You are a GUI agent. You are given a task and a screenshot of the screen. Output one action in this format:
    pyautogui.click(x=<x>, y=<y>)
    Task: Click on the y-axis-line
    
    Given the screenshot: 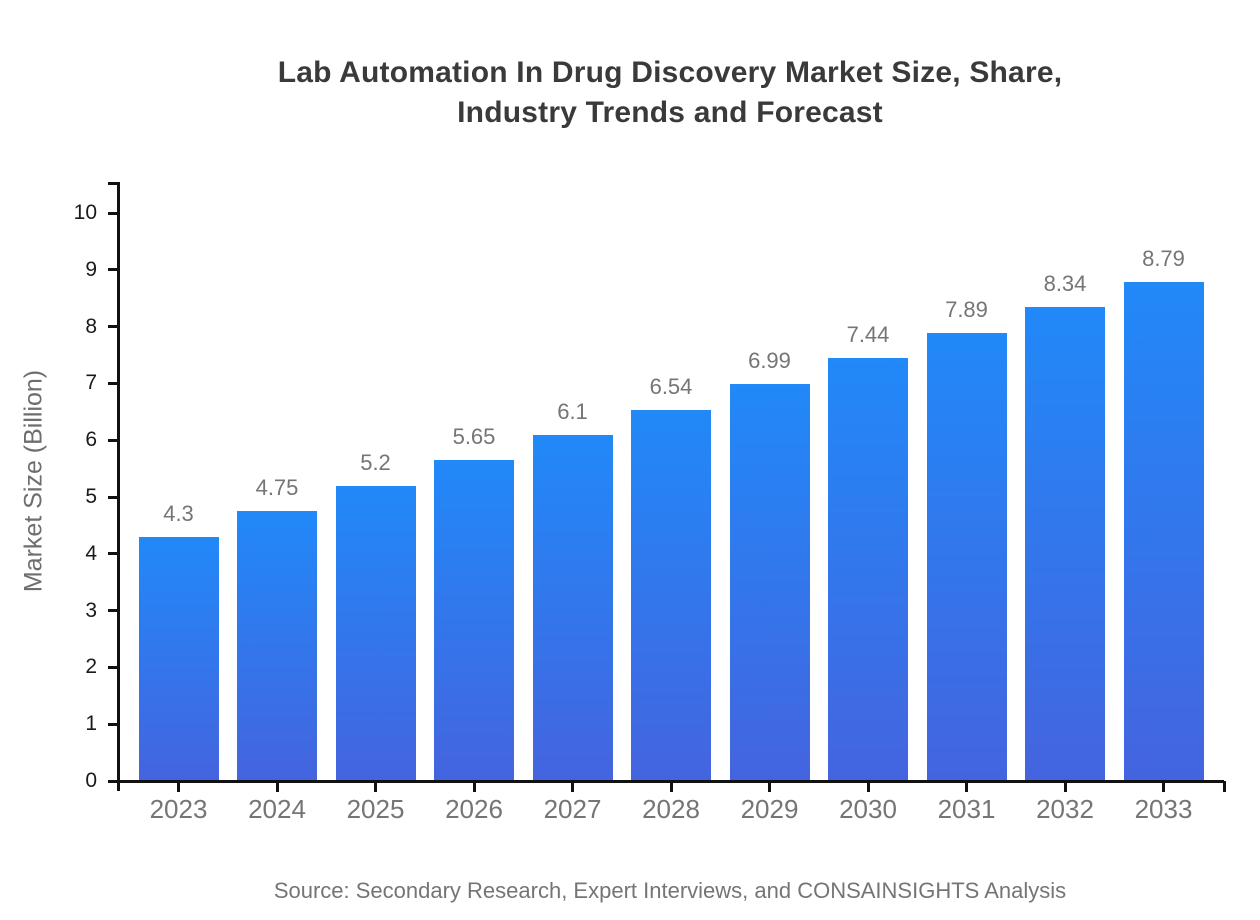 What is the action you would take?
    pyautogui.click(x=118, y=486)
    